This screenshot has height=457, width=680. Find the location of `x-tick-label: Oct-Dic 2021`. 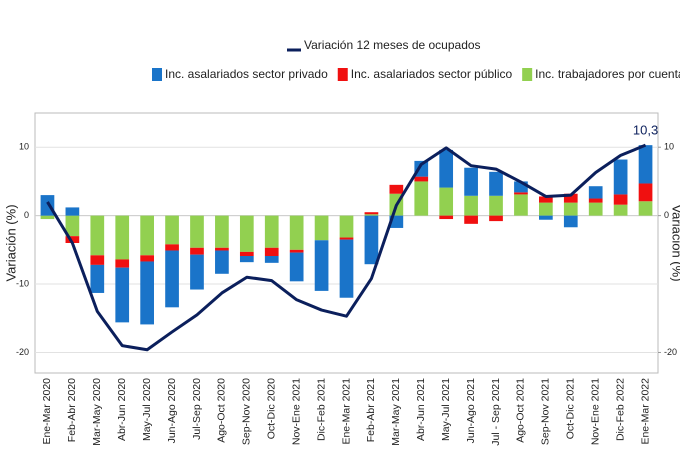

x-tick-label: Oct-Dic 2021 is located at coordinates (571, 408).